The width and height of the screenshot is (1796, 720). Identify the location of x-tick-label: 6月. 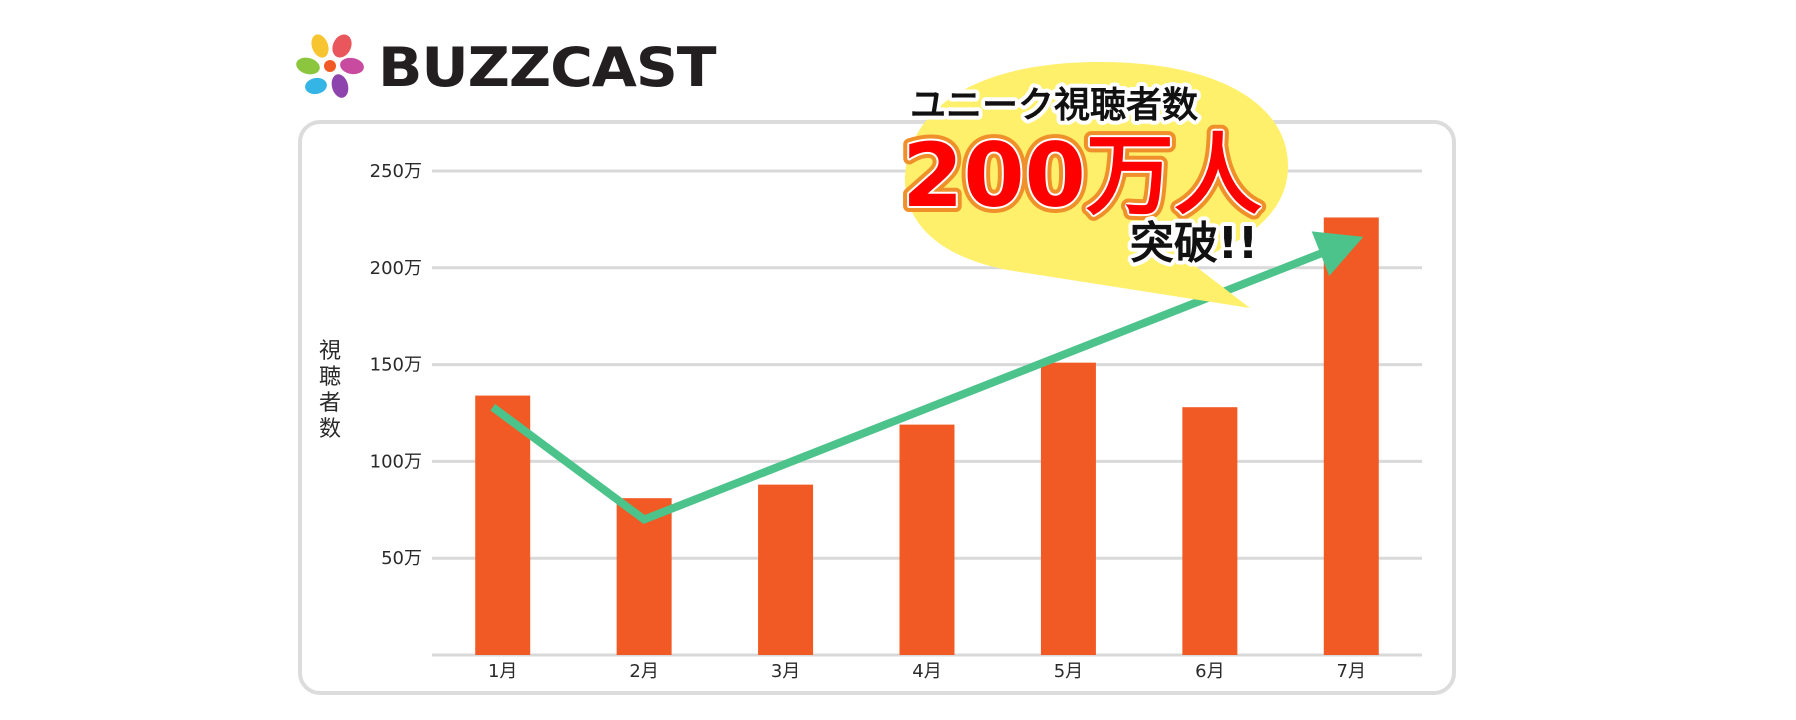
(1209, 671).